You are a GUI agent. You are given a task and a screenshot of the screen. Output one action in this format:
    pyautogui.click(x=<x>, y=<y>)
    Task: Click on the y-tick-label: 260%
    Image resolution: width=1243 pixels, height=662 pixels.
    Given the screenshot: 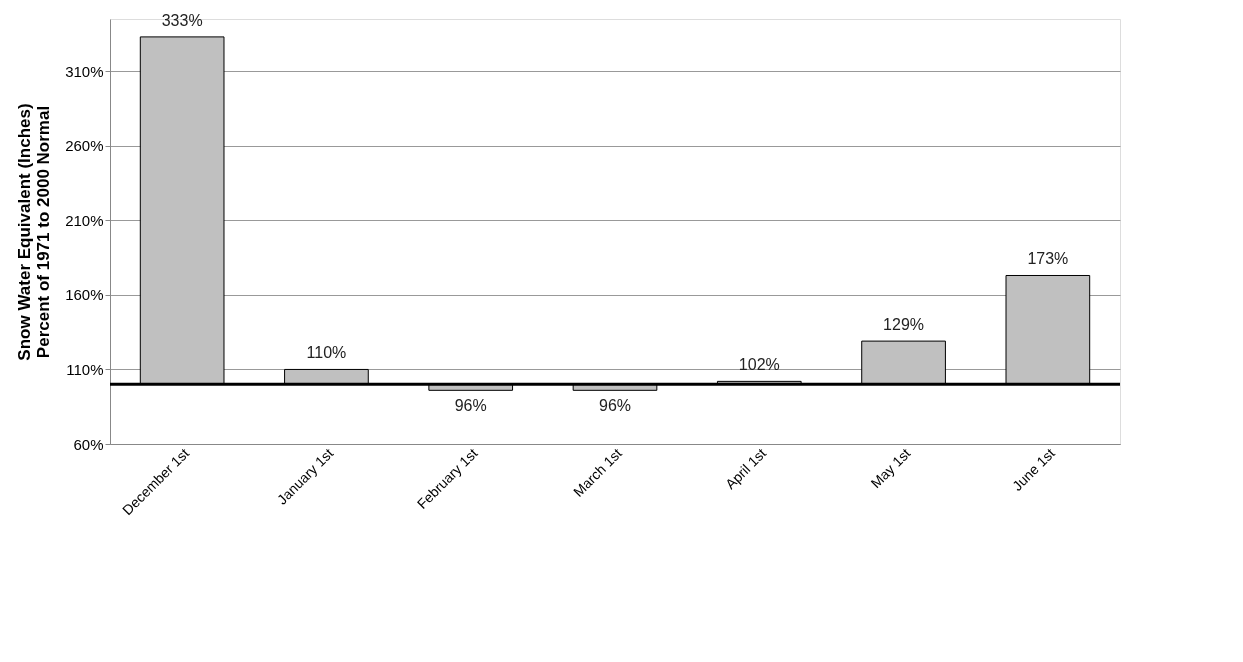 What is the action you would take?
    pyautogui.click(x=84, y=146)
    